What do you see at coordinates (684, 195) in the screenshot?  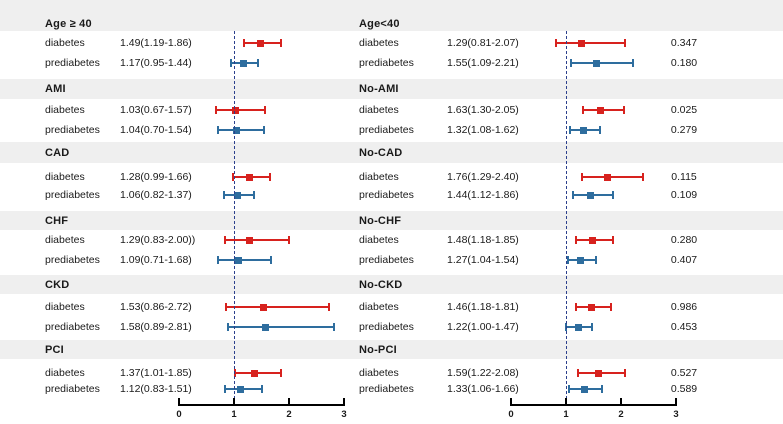 I see `p-interaction-value: 0.109` at bounding box center [684, 195].